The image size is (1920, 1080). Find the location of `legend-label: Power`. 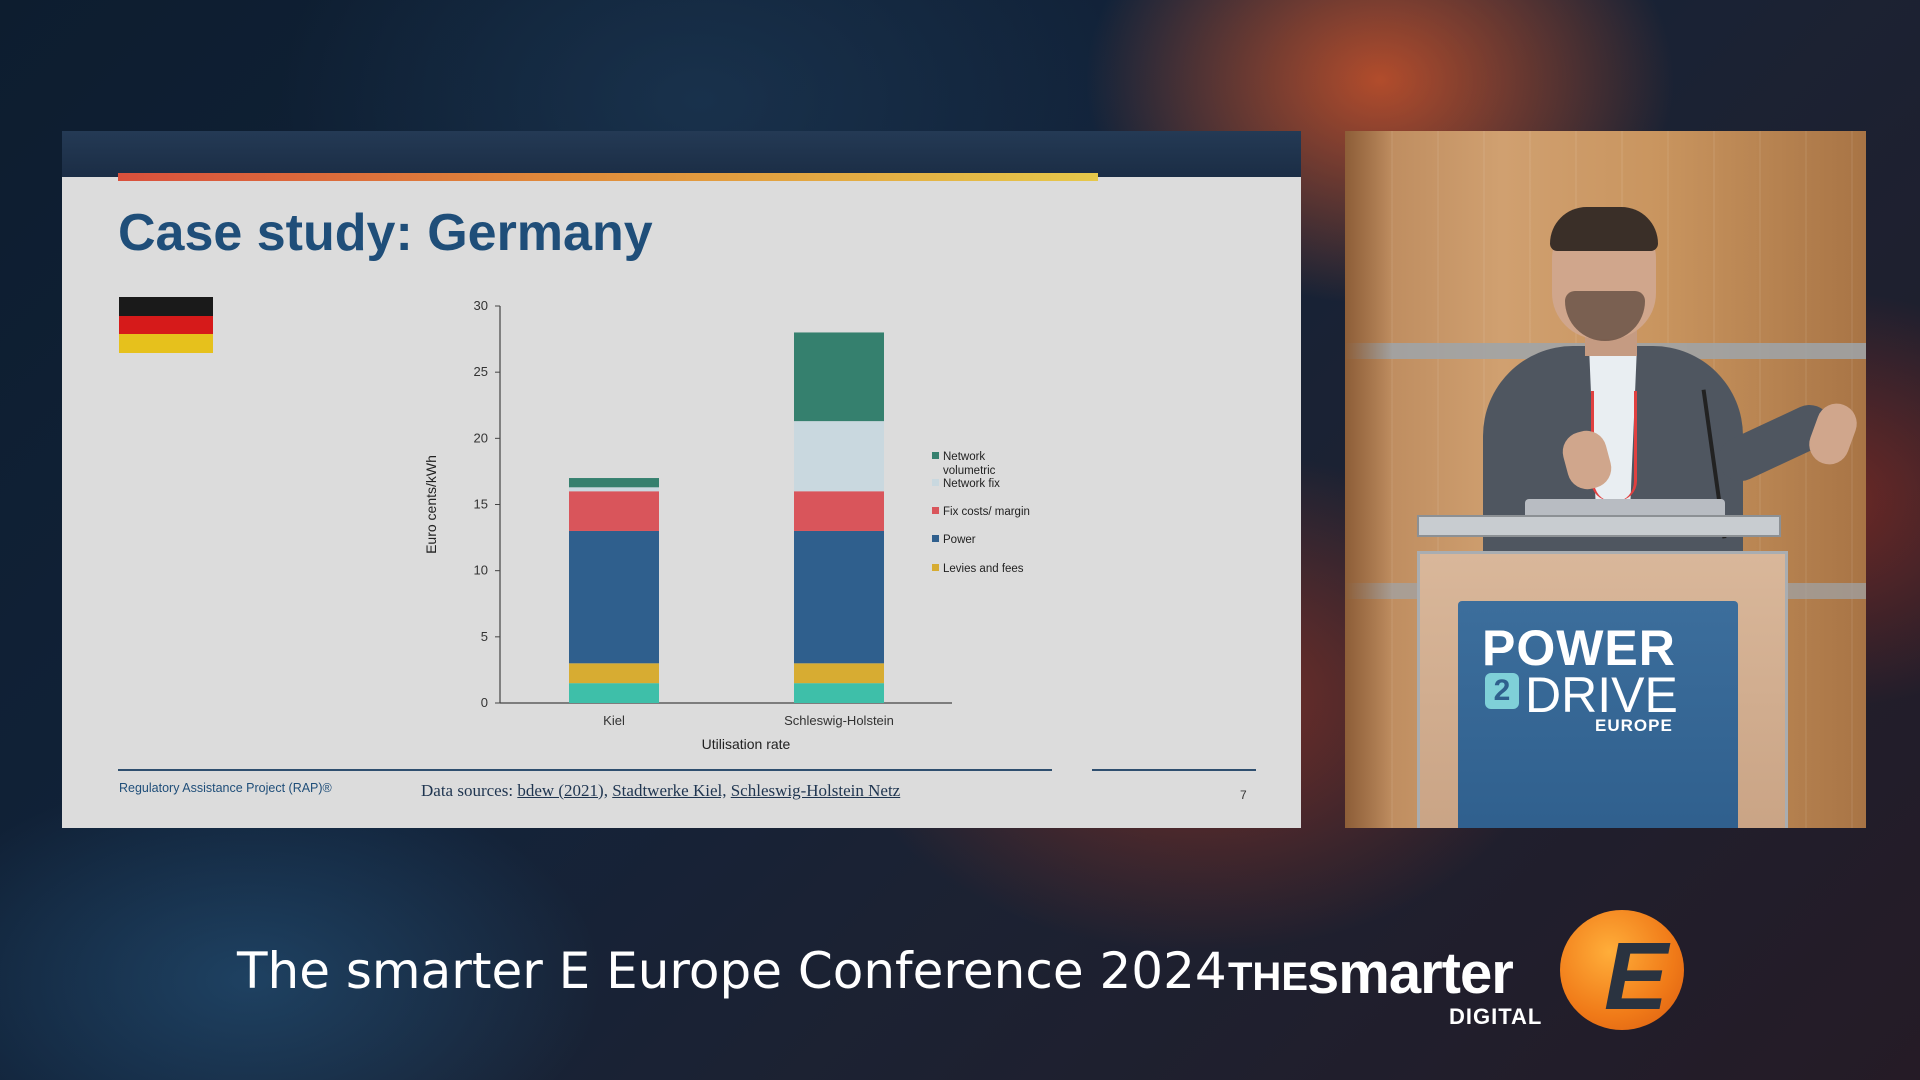

legend-label: Power is located at coordinates (959, 540).